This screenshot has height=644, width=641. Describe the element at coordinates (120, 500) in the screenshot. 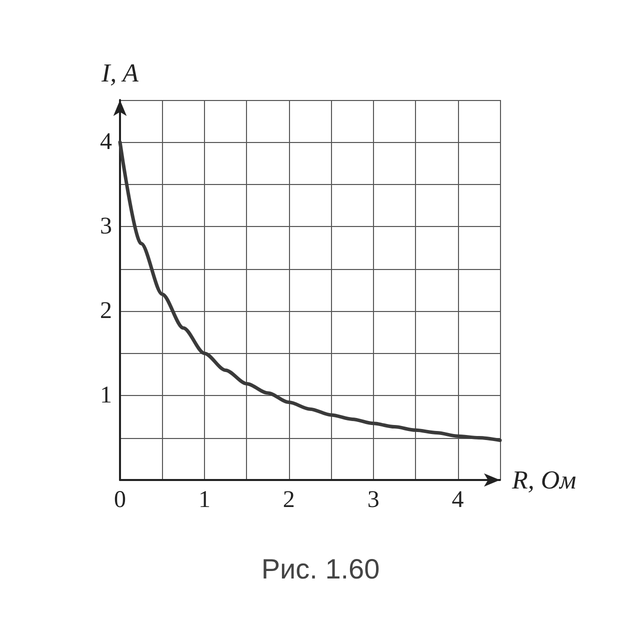

I see `x-tick-label: 0` at that location.